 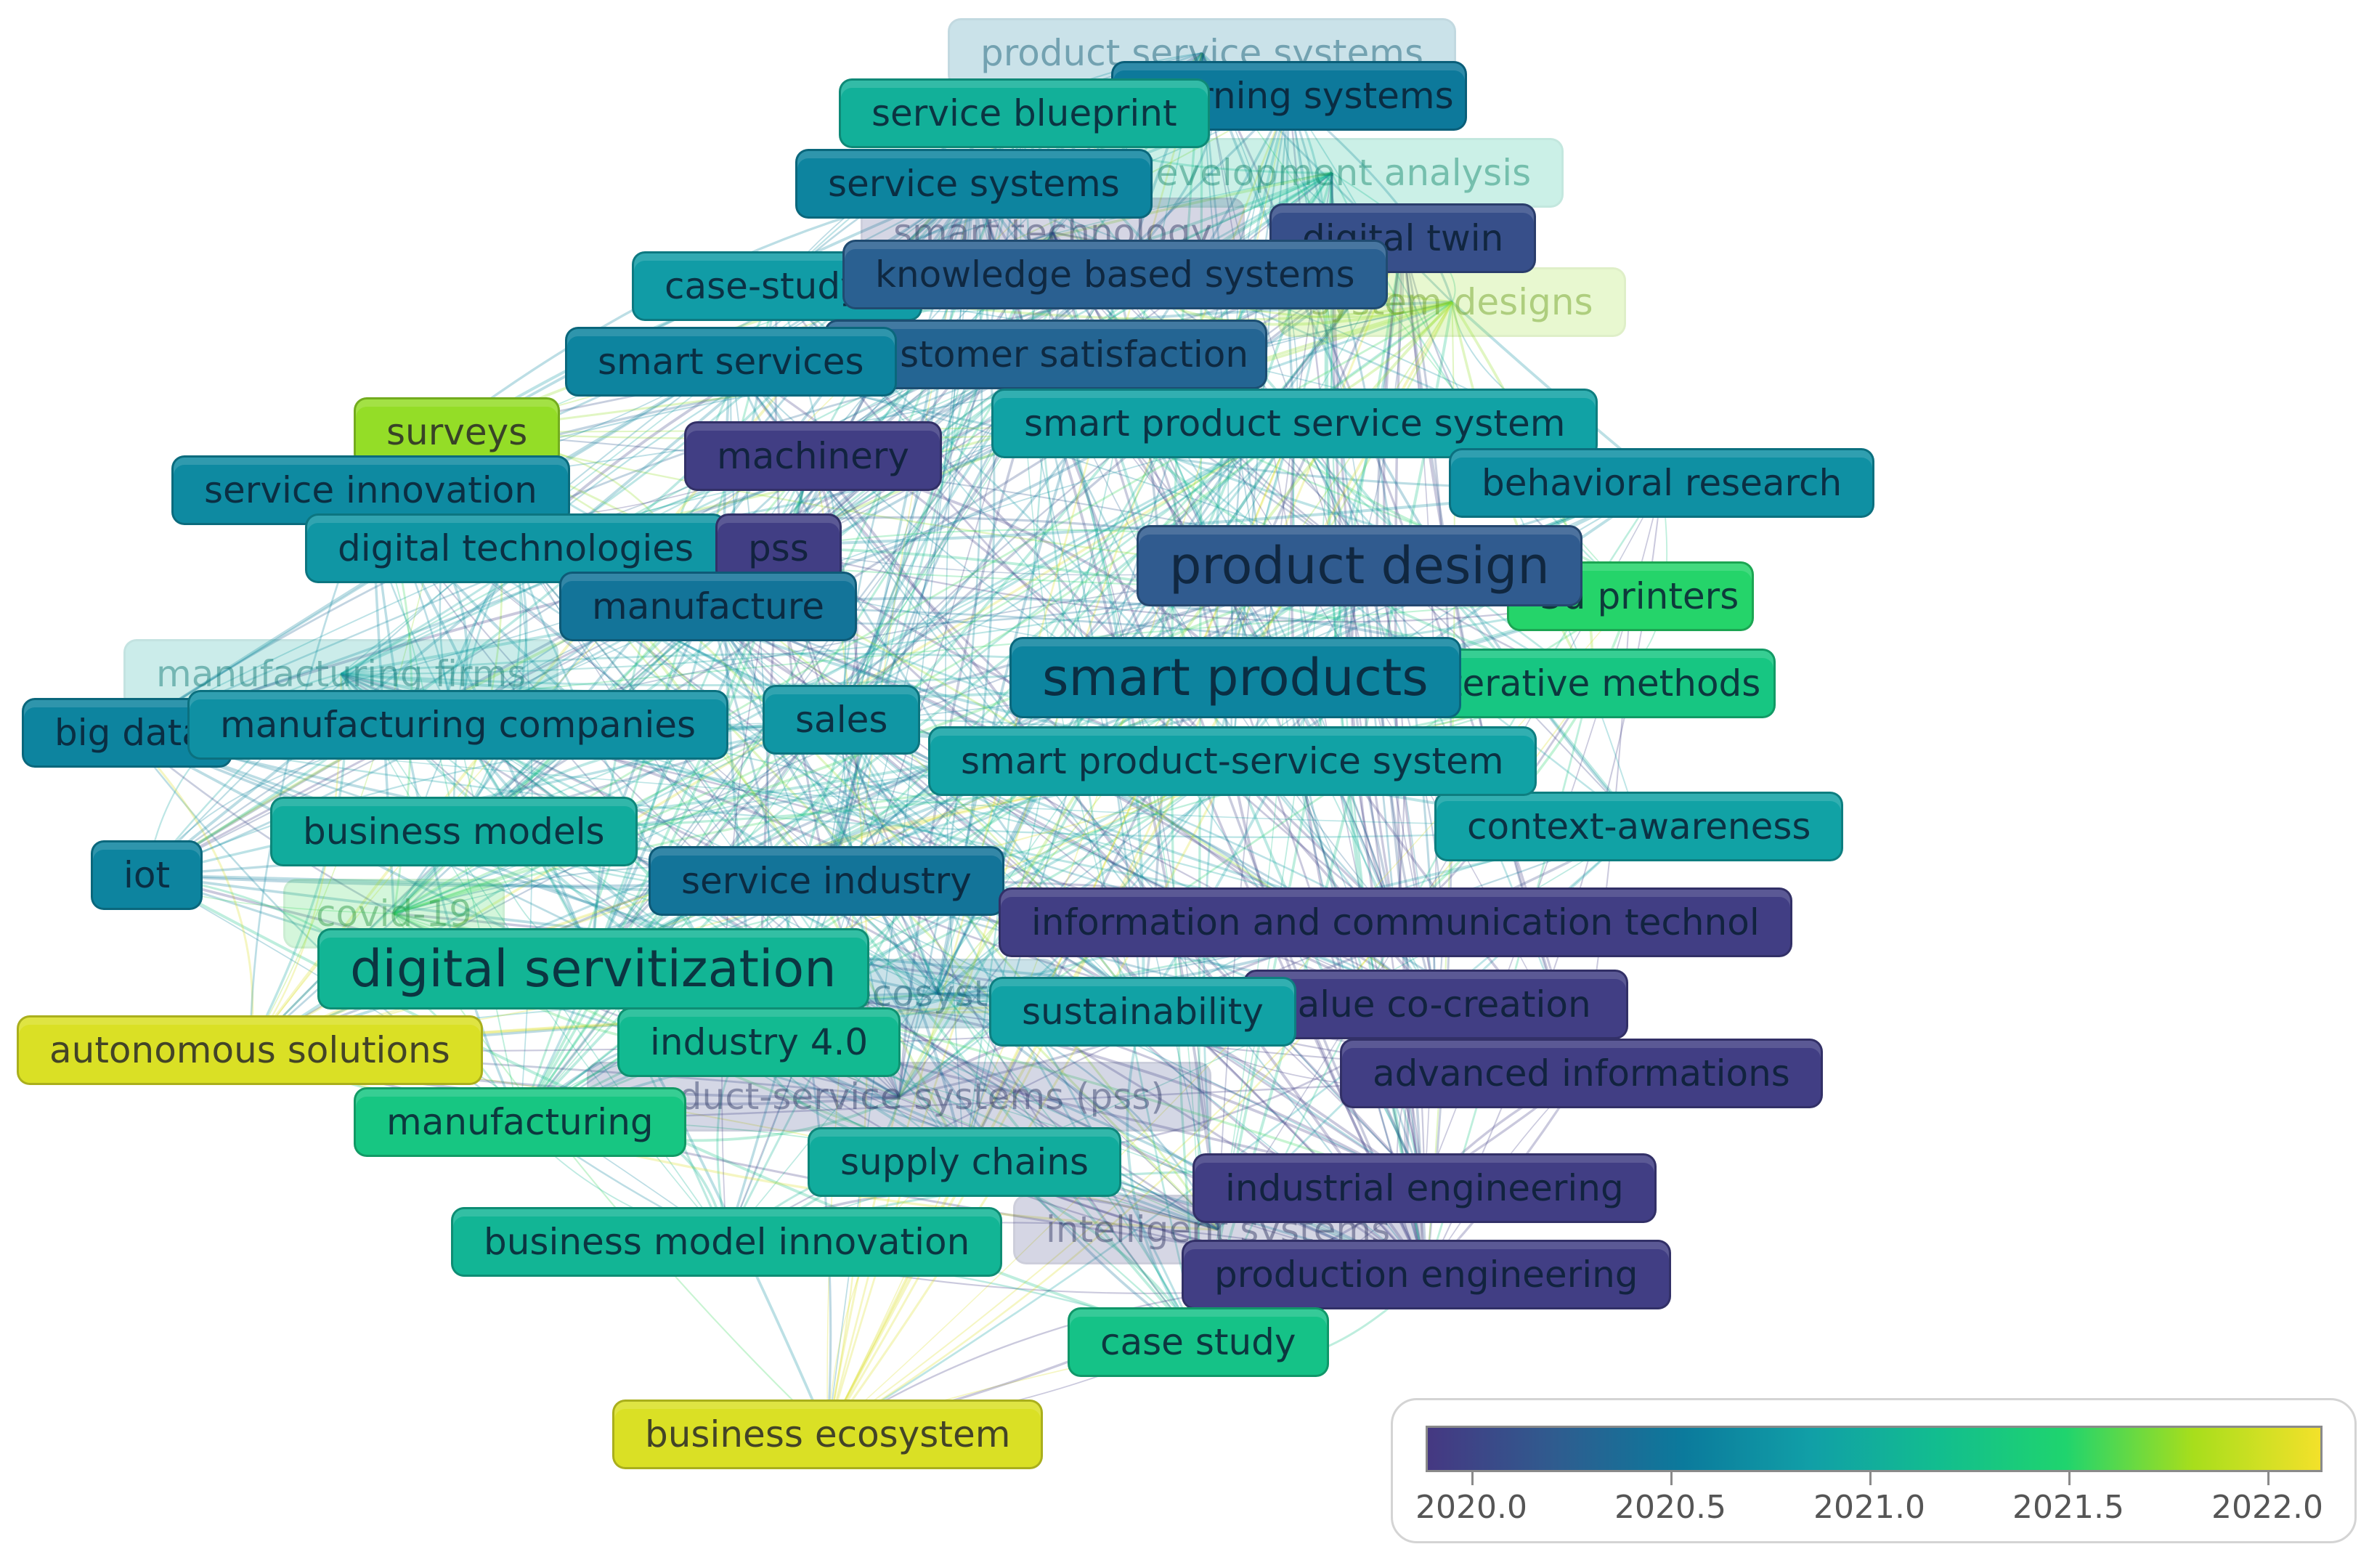 What do you see at coordinates (1024, 113) in the screenshot?
I see `keyword-node: service blueprint` at bounding box center [1024, 113].